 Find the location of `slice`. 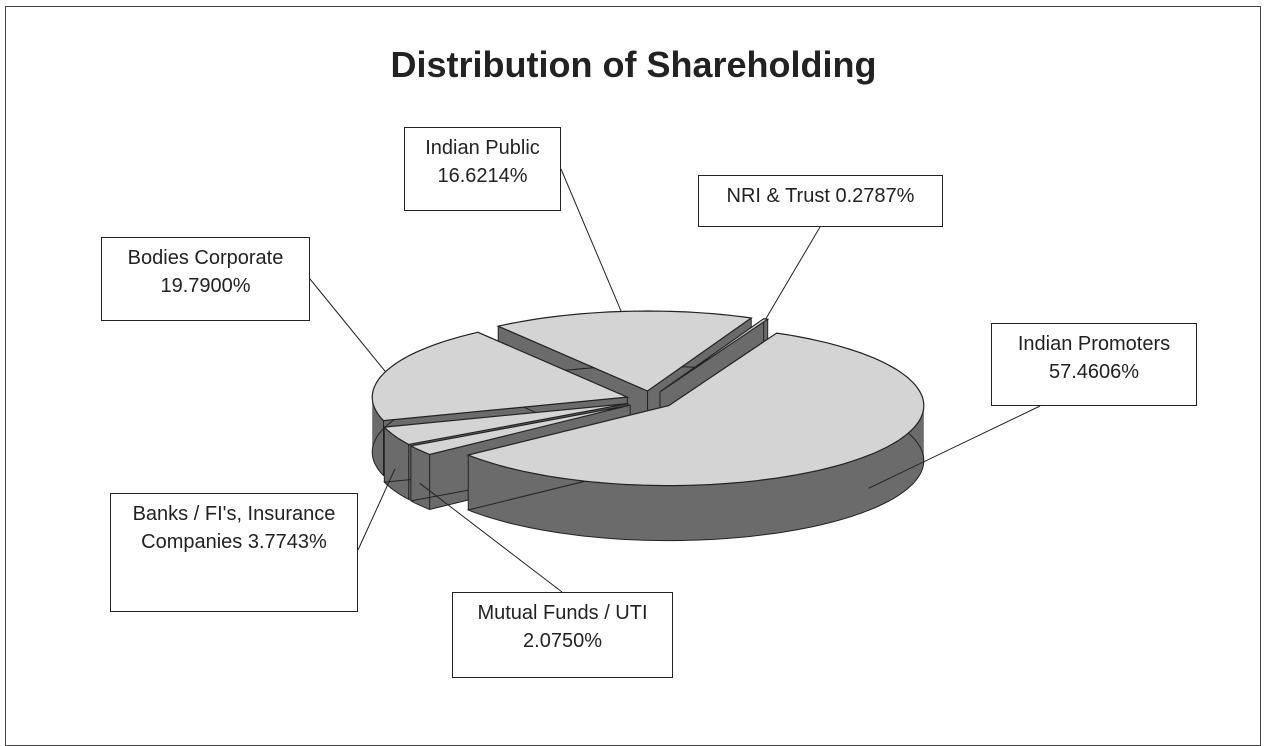

slice is located at coordinates (695, 437).